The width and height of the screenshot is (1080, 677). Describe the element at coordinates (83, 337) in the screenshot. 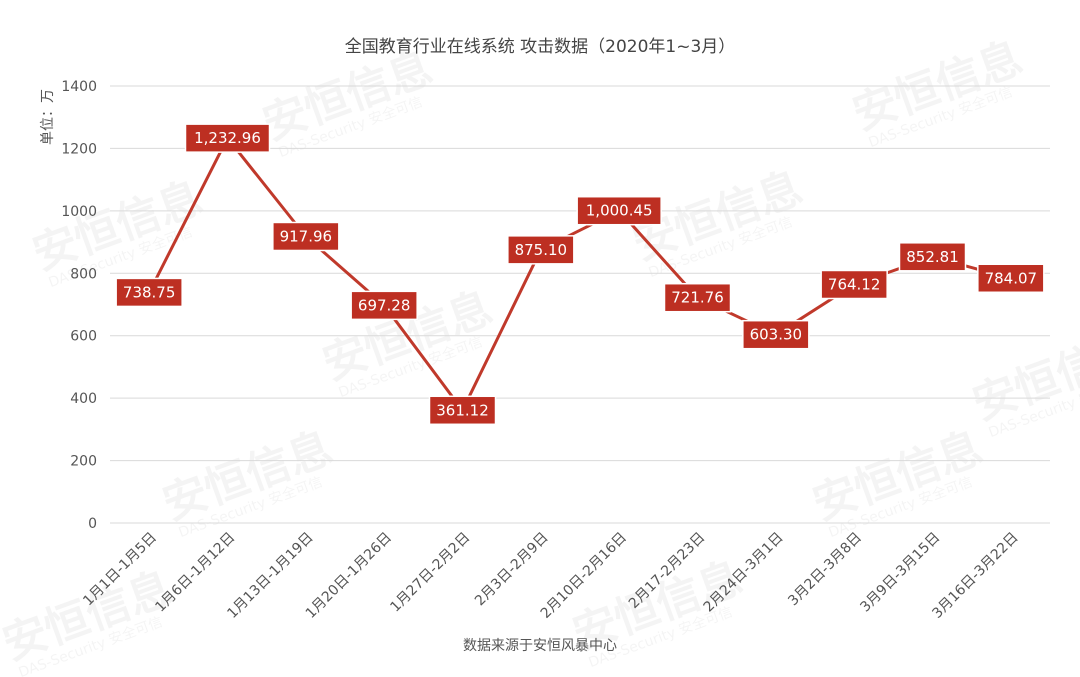

I see `y-tick-label: 600` at that location.